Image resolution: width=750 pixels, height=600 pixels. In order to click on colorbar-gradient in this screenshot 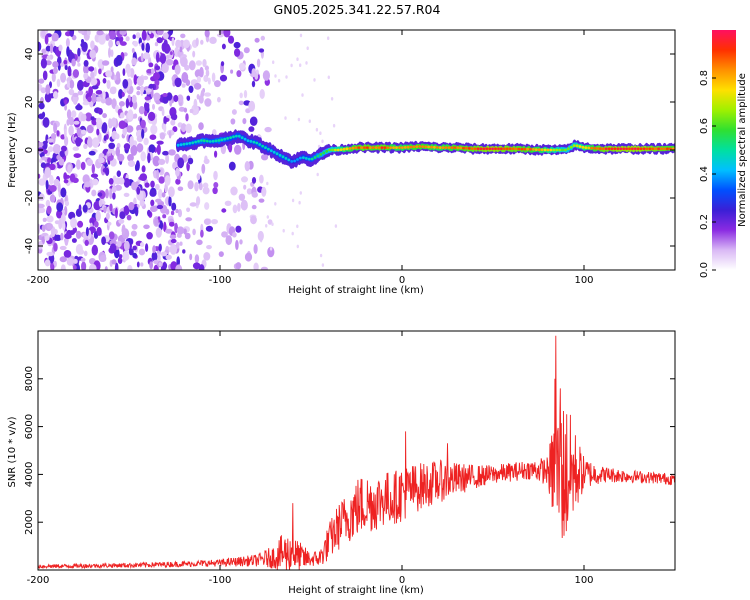, I will do `click(724, 150)`.